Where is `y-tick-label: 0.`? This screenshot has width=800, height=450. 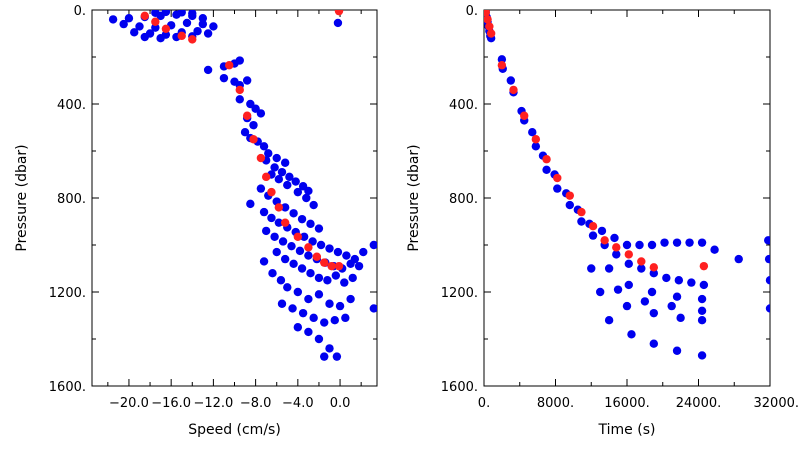
y-tick-label: 0. is located at coordinates (80, 11).